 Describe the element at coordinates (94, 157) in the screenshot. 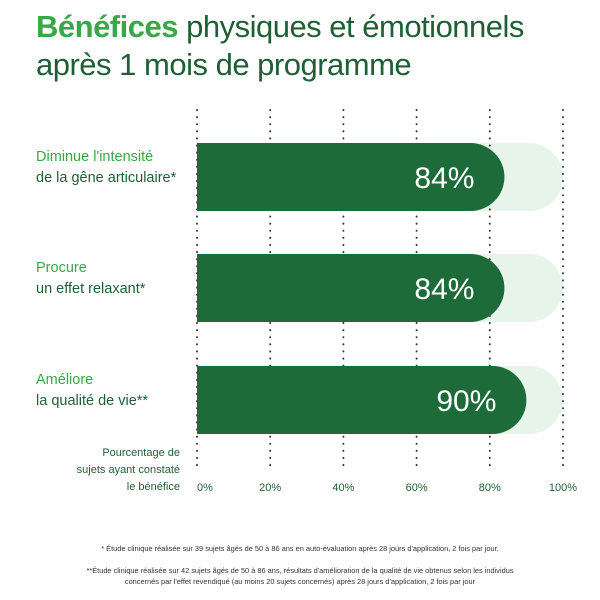

I see `category-label-highlight: Diminue l'intensité` at that location.